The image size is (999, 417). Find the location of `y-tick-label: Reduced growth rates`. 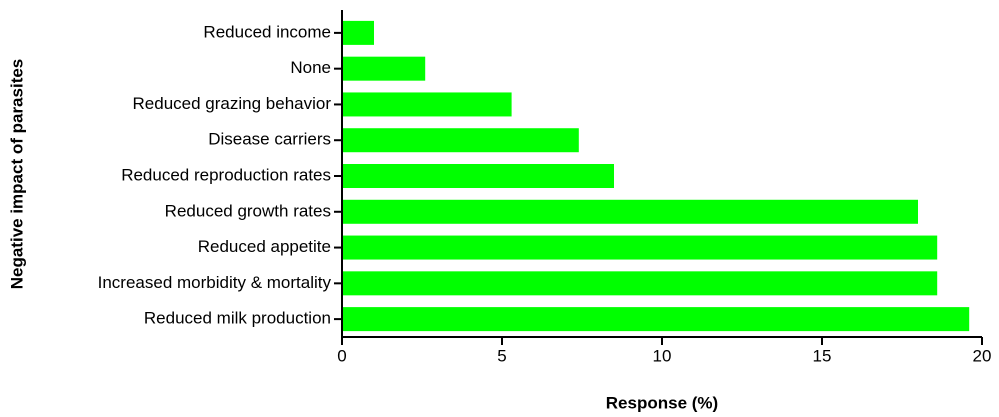

y-tick-label: Reduced growth rates is located at coordinates (248, 210).